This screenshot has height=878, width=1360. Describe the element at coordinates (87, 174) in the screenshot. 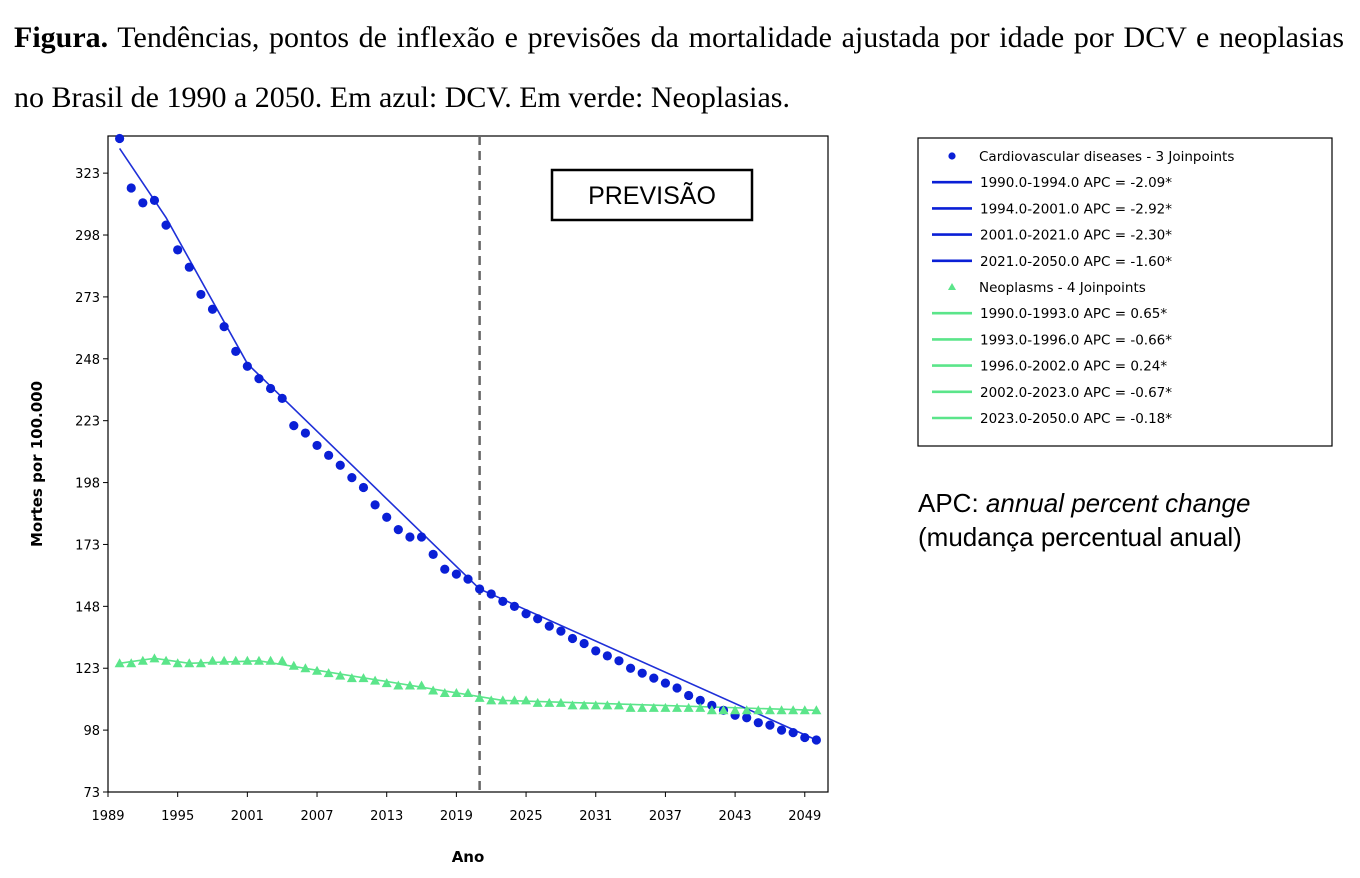

I see `y-tick-label: 323` at that location.